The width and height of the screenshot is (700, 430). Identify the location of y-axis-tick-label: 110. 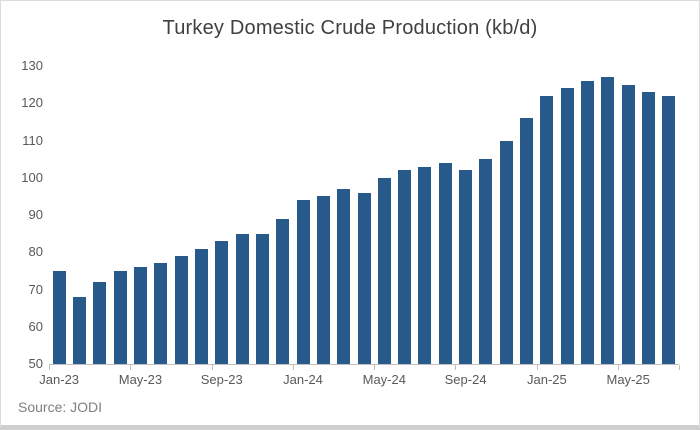
(32, 140).